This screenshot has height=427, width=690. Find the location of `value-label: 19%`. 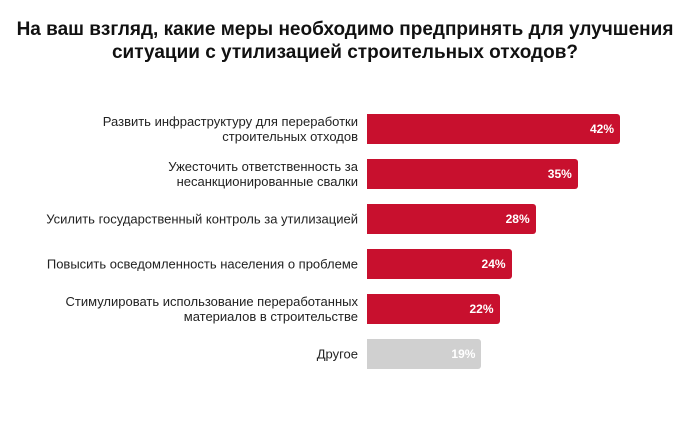

value-label: 19% is located at coordinates (463, 354).